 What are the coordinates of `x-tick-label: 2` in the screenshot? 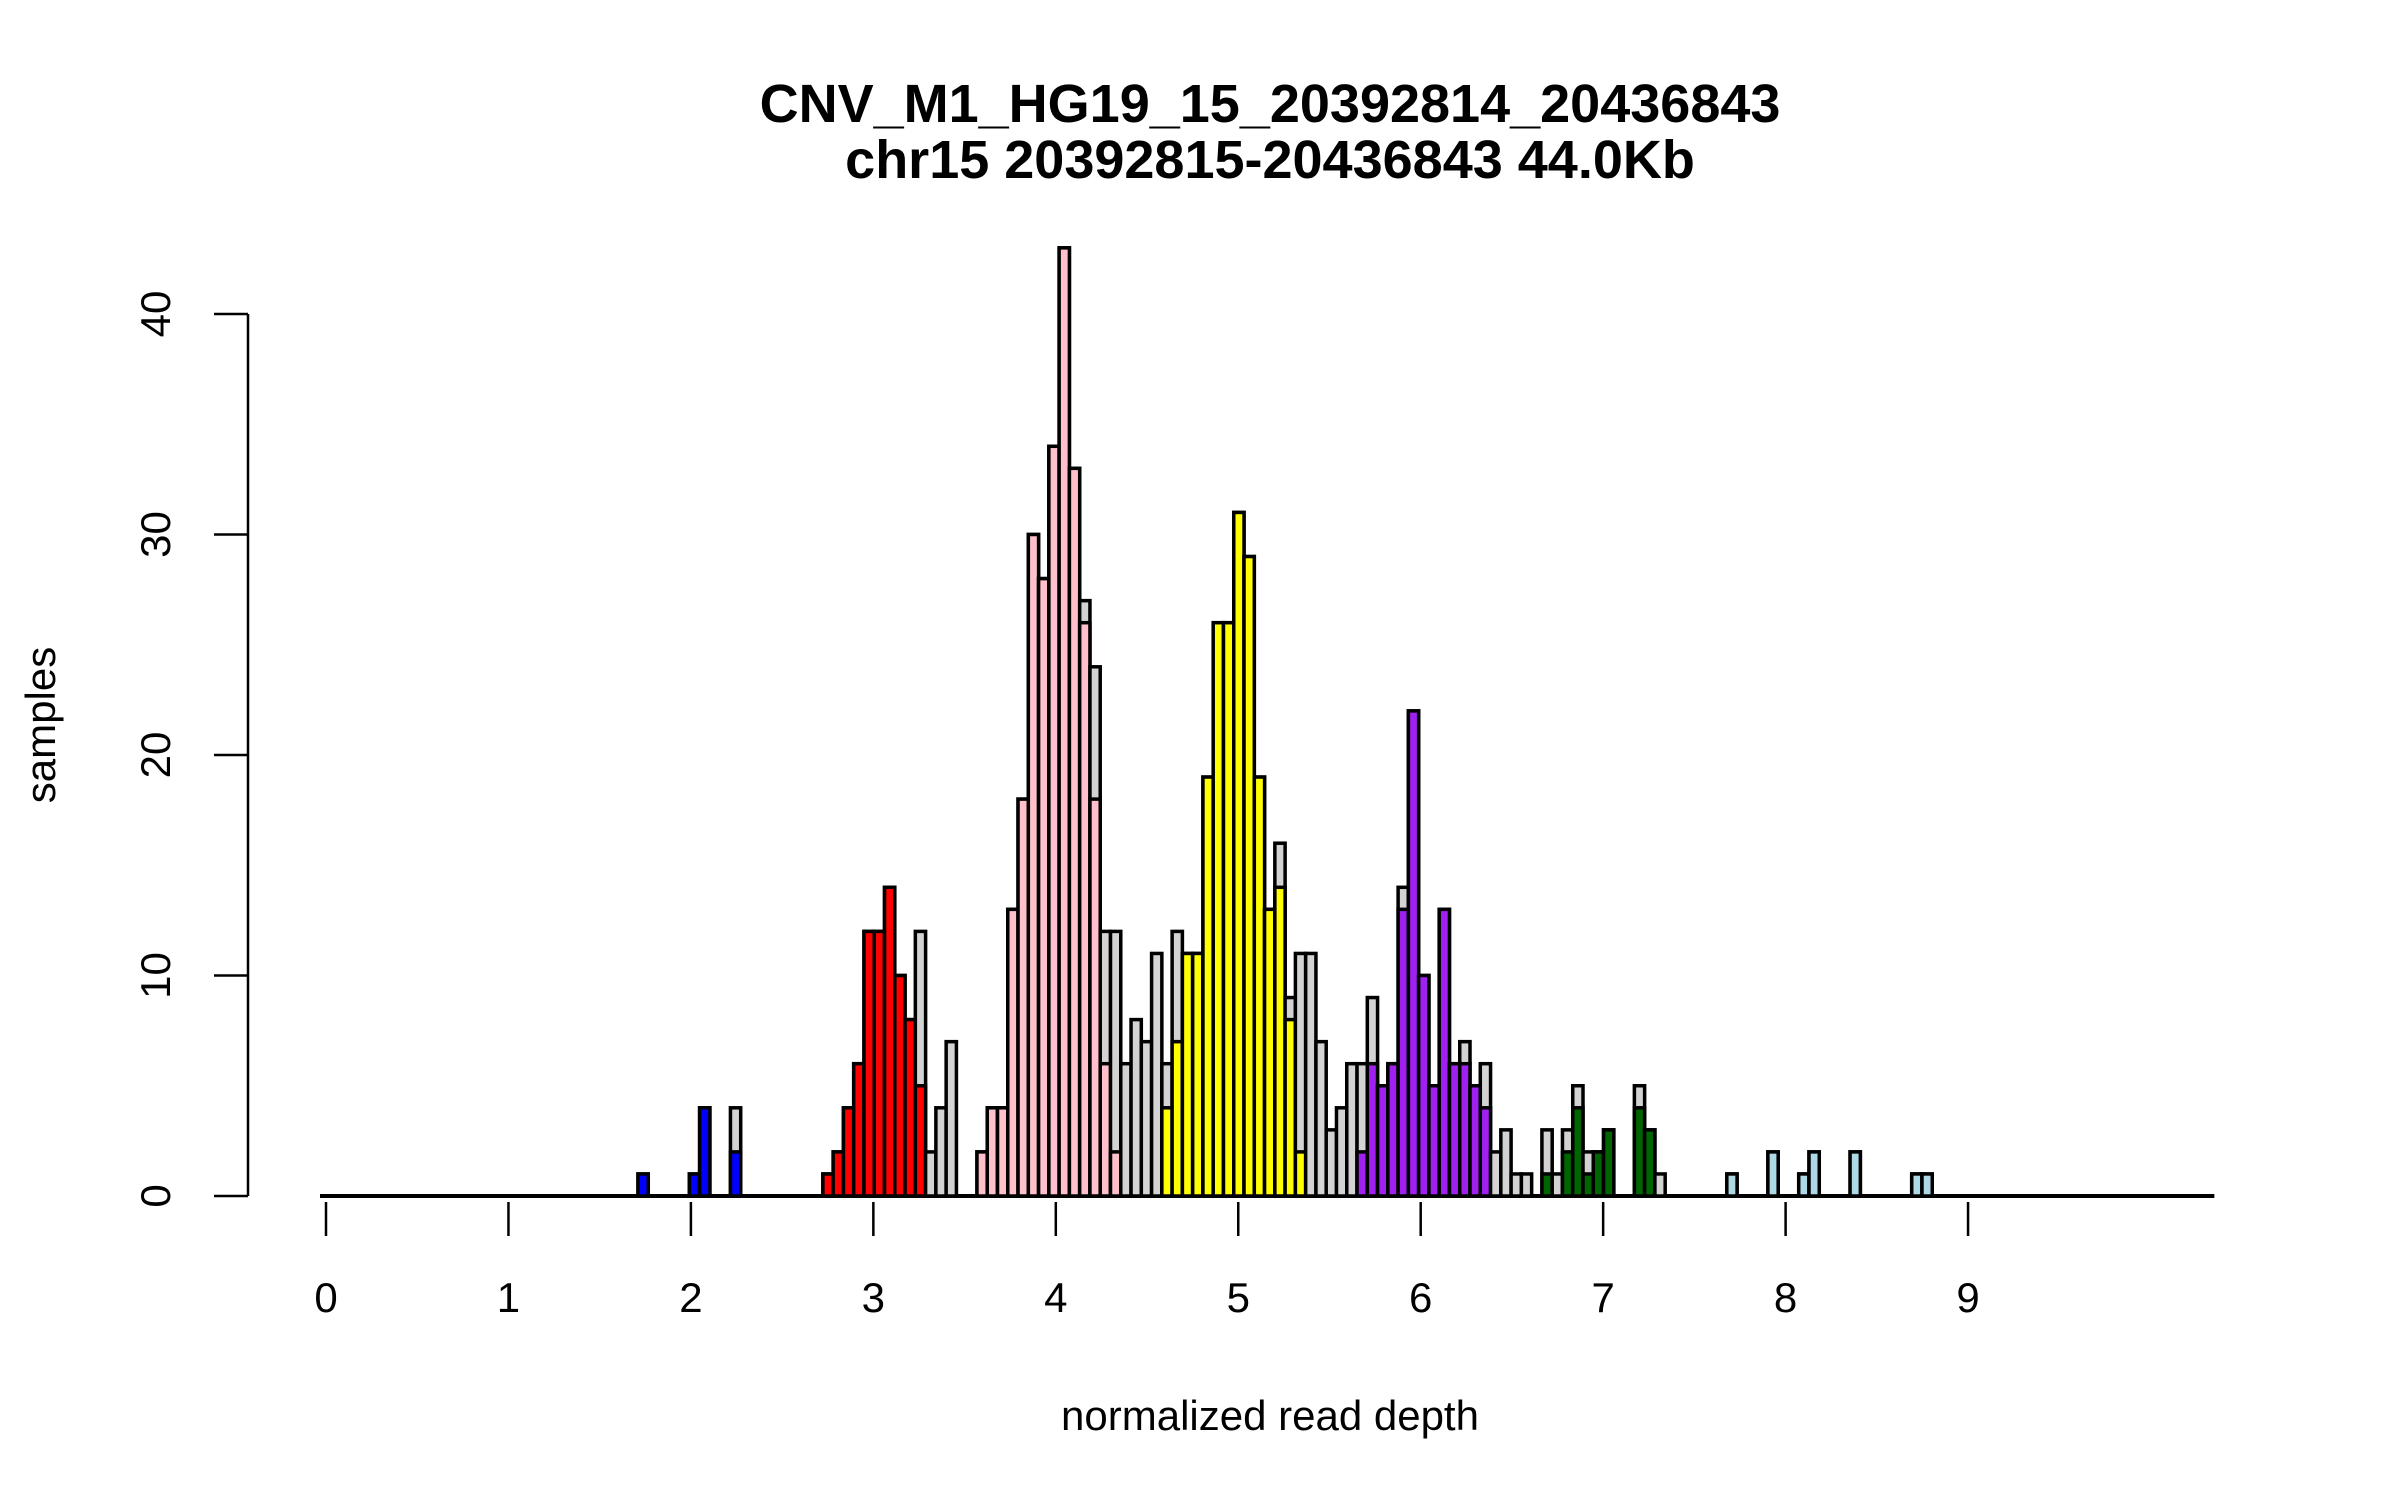 It's located at (690, 1297).